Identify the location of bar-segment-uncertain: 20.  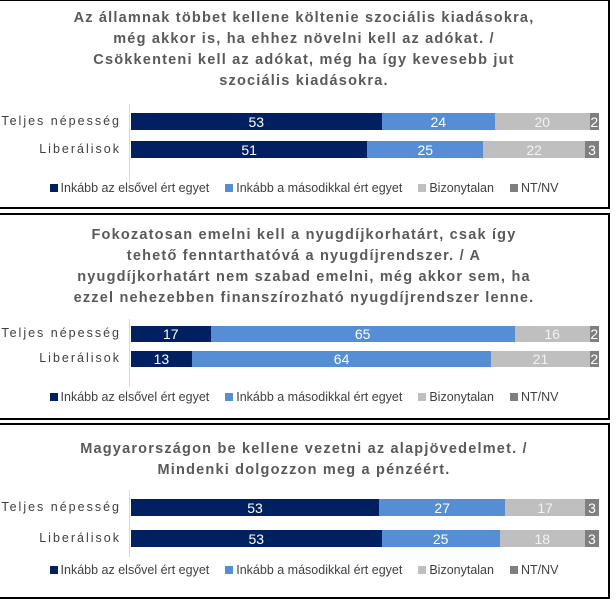
(542, 121).